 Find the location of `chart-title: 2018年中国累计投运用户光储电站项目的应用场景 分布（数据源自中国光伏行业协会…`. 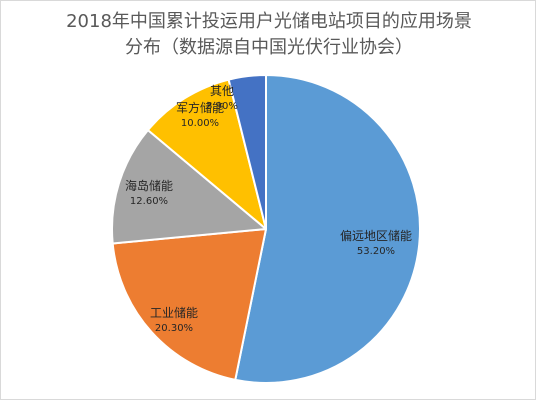

chart-title: 2018年中国累计投运用户光储电站项目的应用场景 分布（数据源自中国光伏行业协会… is located at coordinates (269, 35).